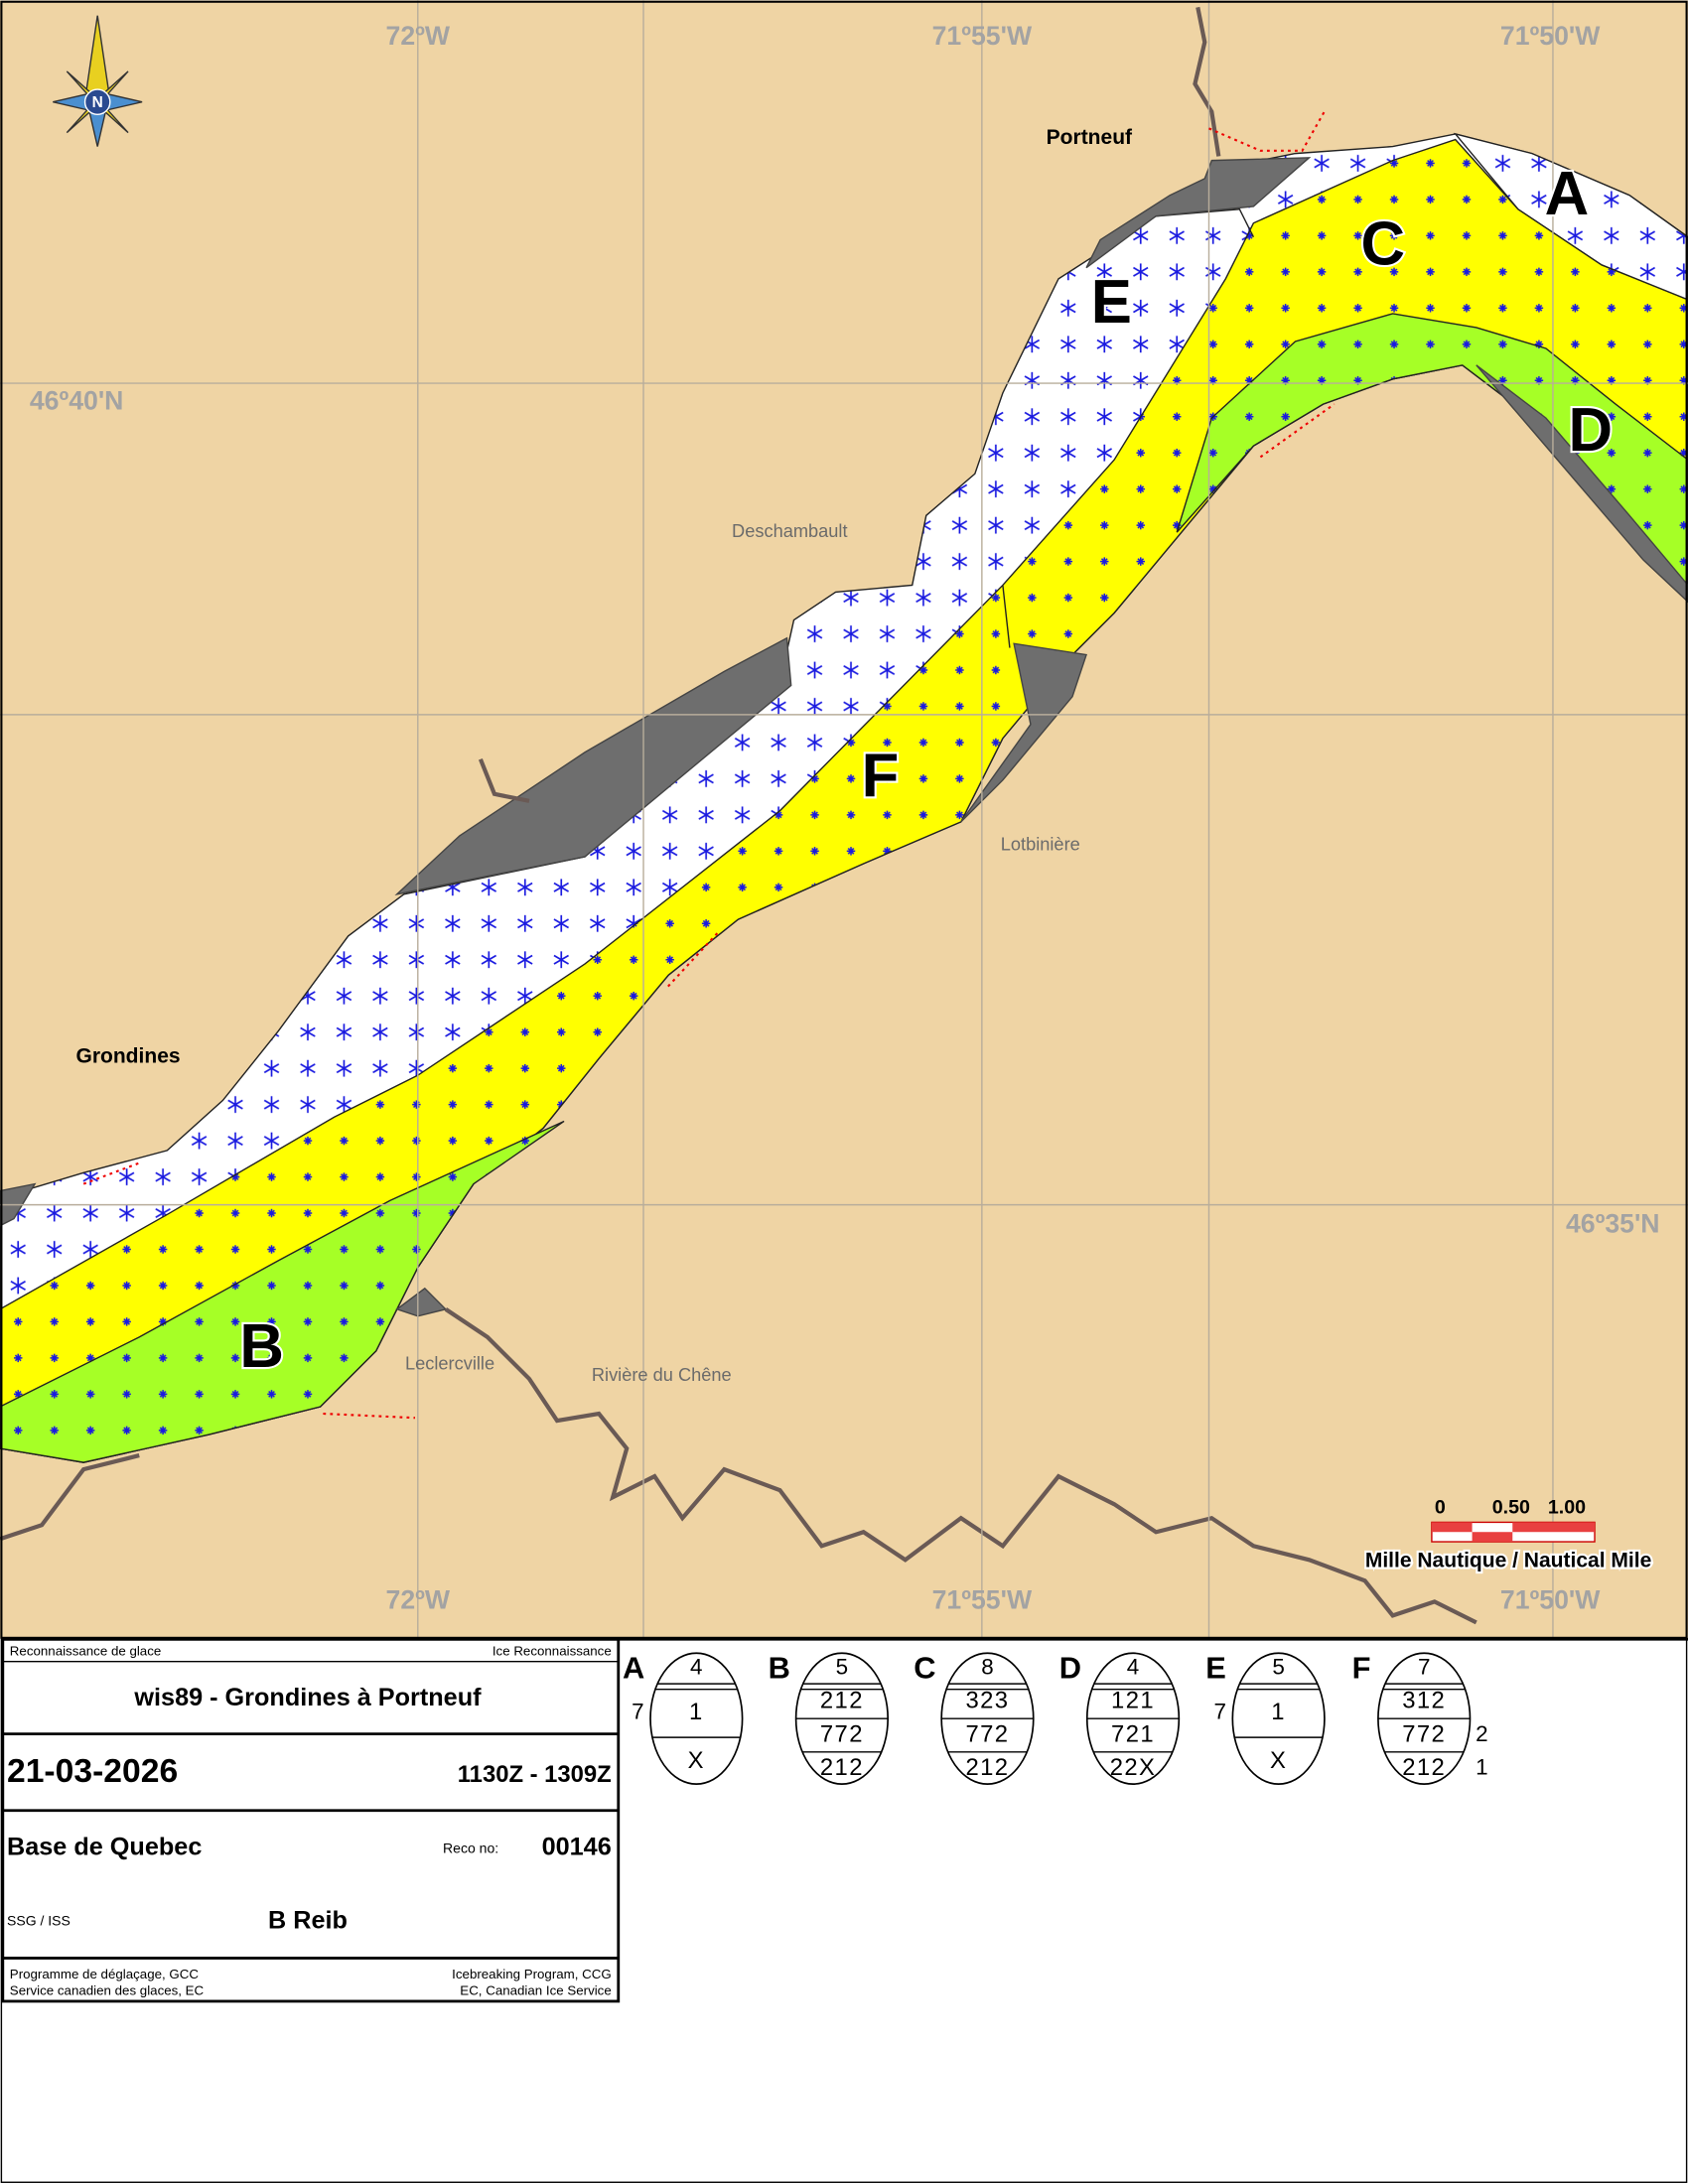 This screenshot has width=1688, height=2184. Describe the element at coordinates (308, 1921) in the screenshot. I see `observer: B Reib` at that location.